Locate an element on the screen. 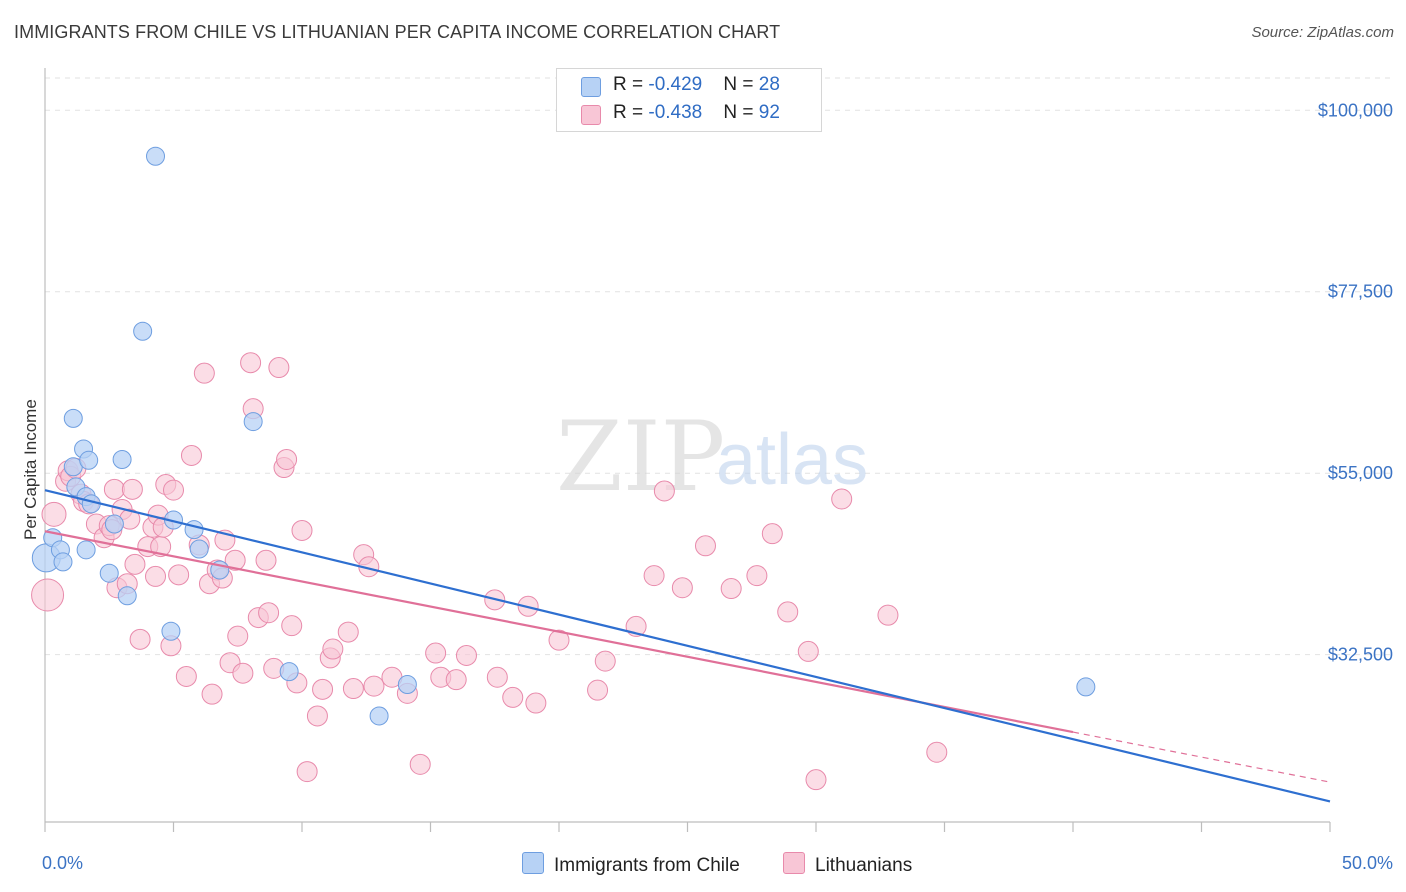  chile-r-value: -0.429 is located at coordinates (675, 84).